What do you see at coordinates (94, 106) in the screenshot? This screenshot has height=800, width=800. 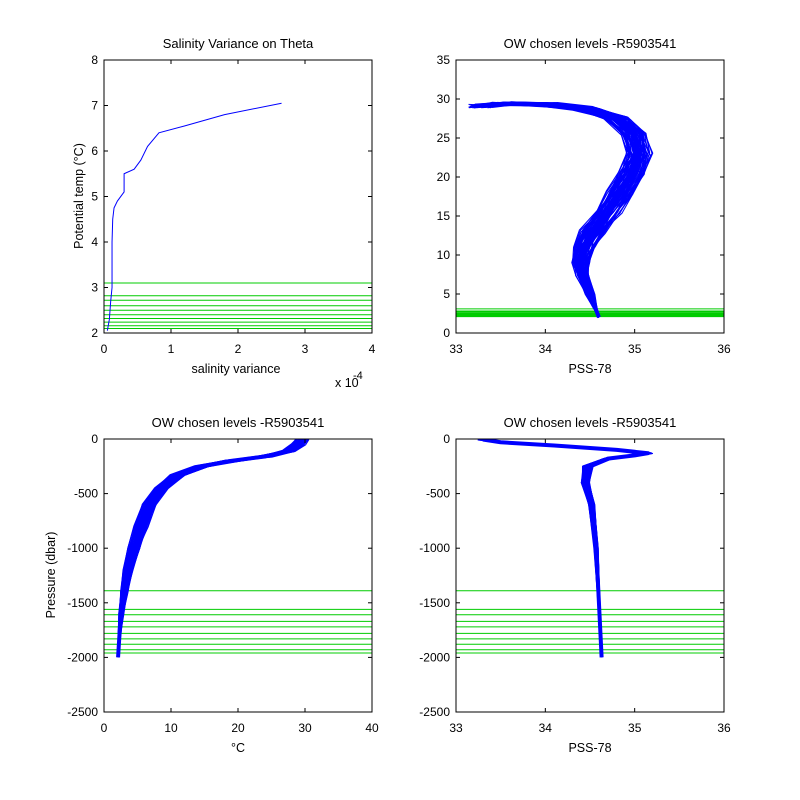 I see `y-tick-label: 7` at bounding box center [94, 106].